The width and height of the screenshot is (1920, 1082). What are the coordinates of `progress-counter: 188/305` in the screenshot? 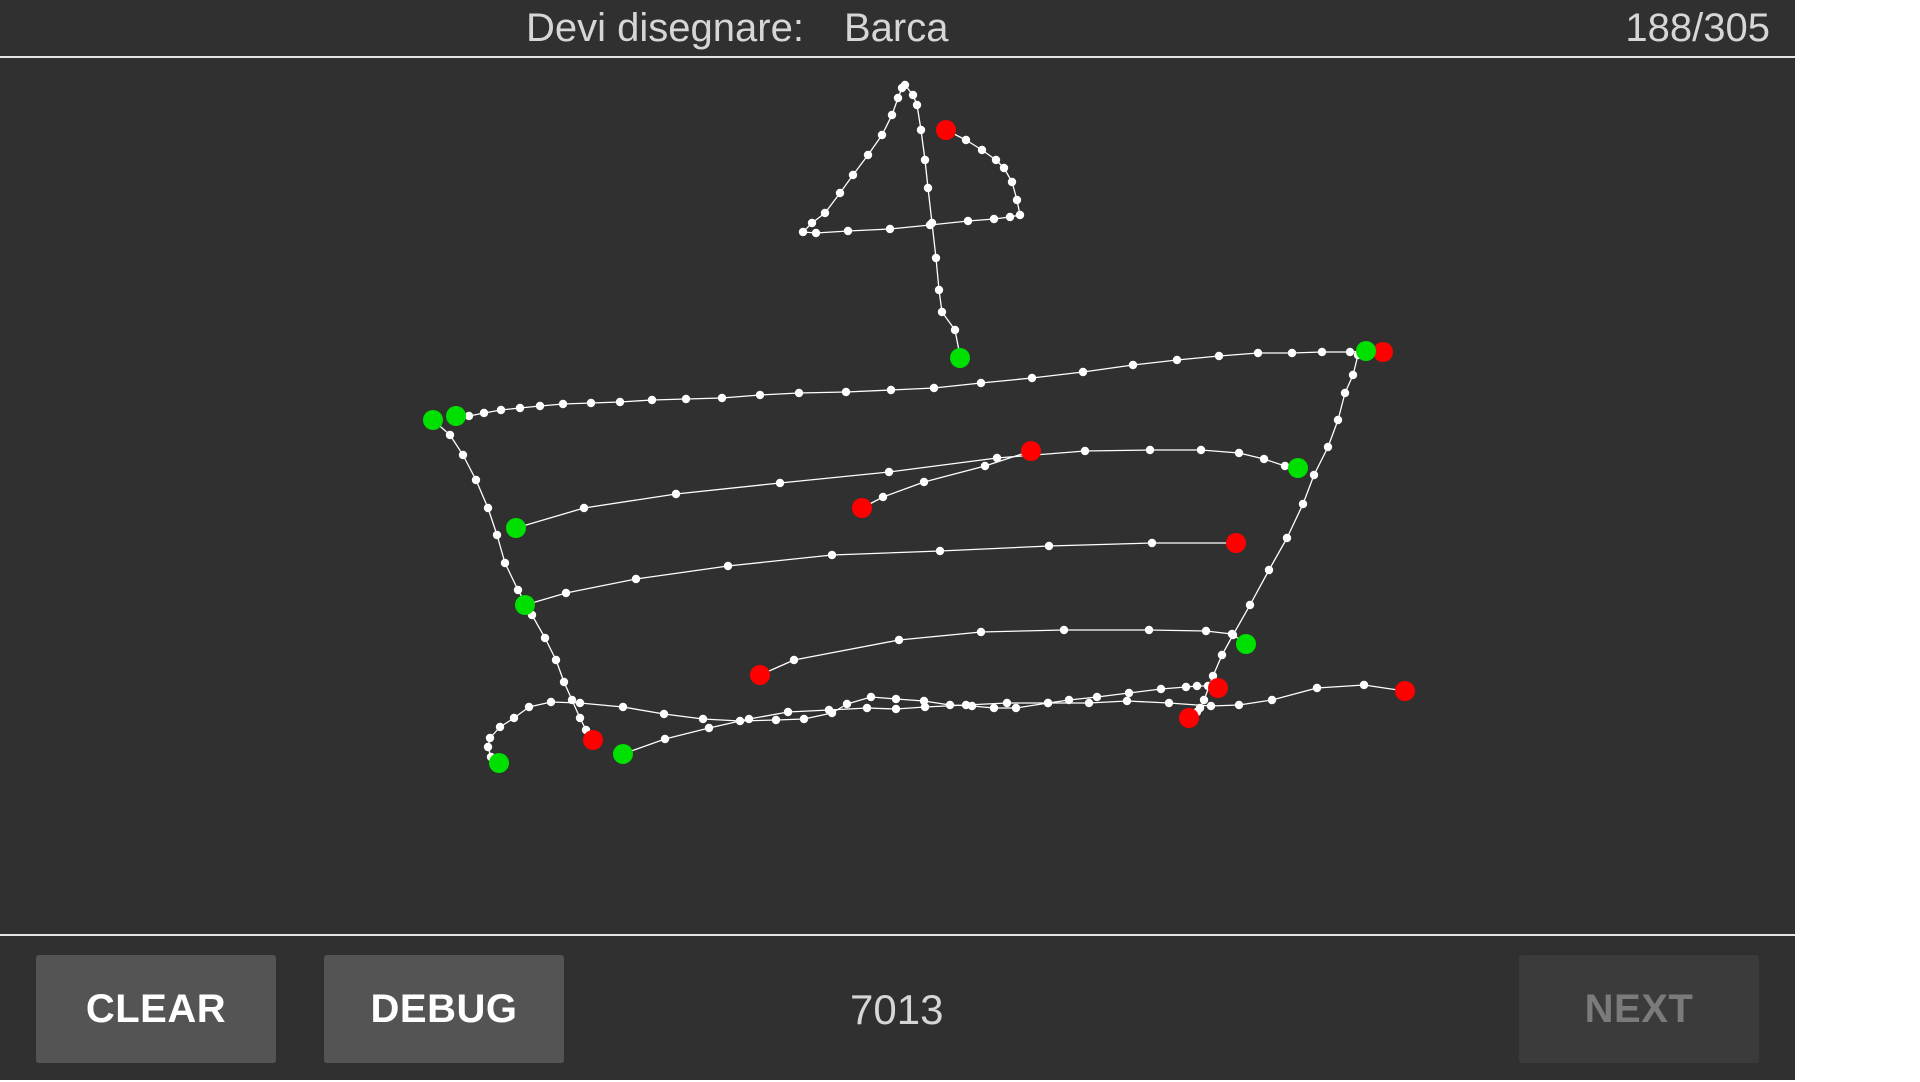 It's located at (1697, 28).